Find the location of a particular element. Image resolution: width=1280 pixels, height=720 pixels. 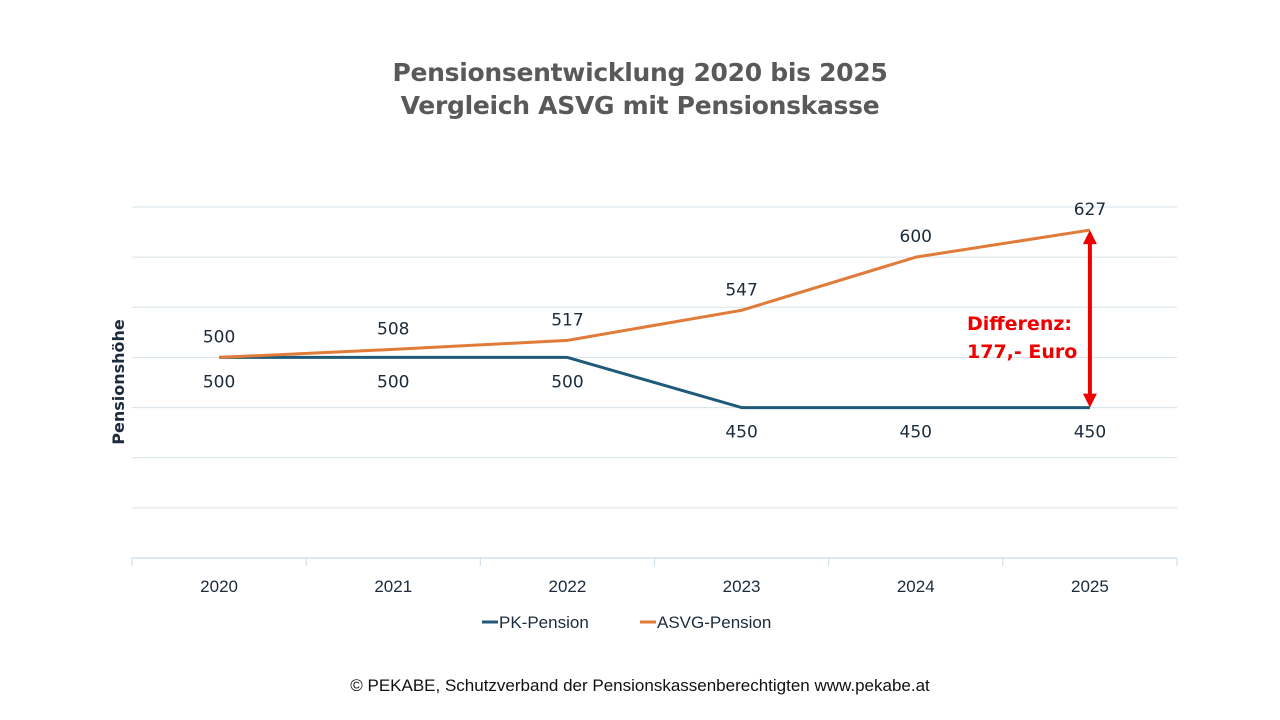

difference-label: 177,- Euro is located at coordinates (1022, 352).